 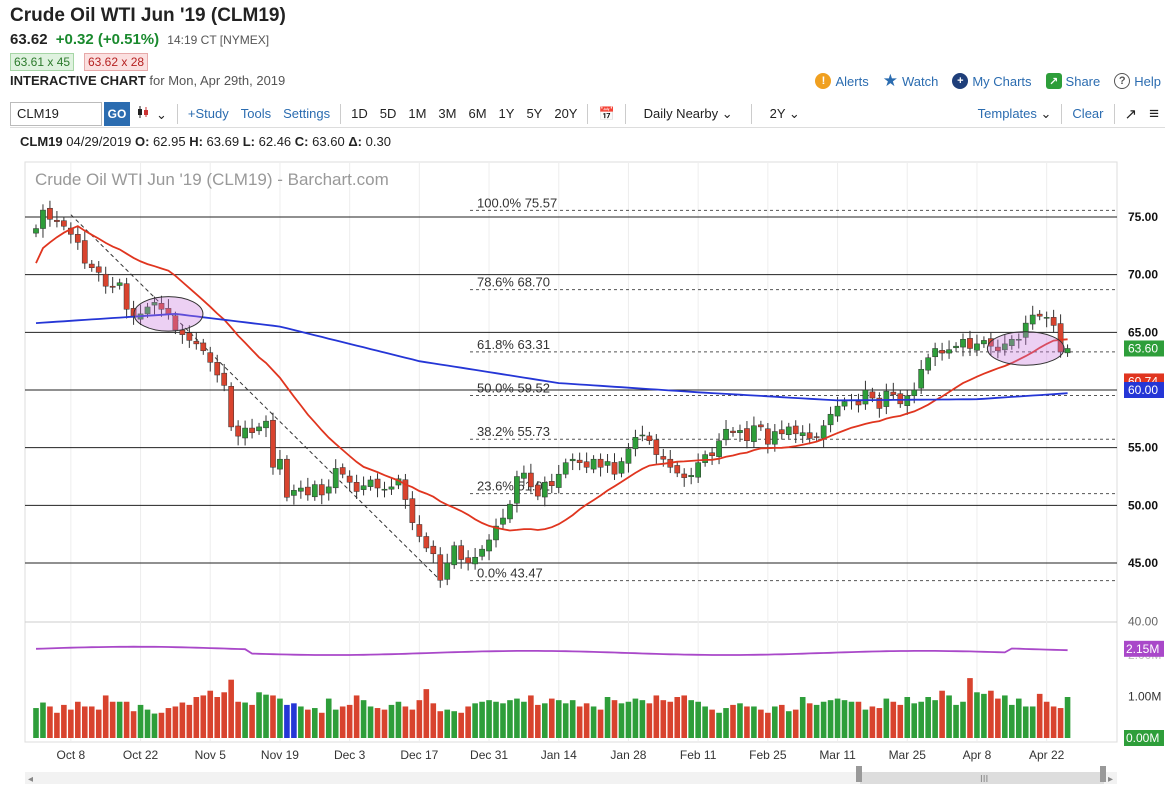 What do you see at coordinates (513, 344) in the screenshot?
I see `fib-label: 61.8% 63.31` at bounding box center [513, 344].